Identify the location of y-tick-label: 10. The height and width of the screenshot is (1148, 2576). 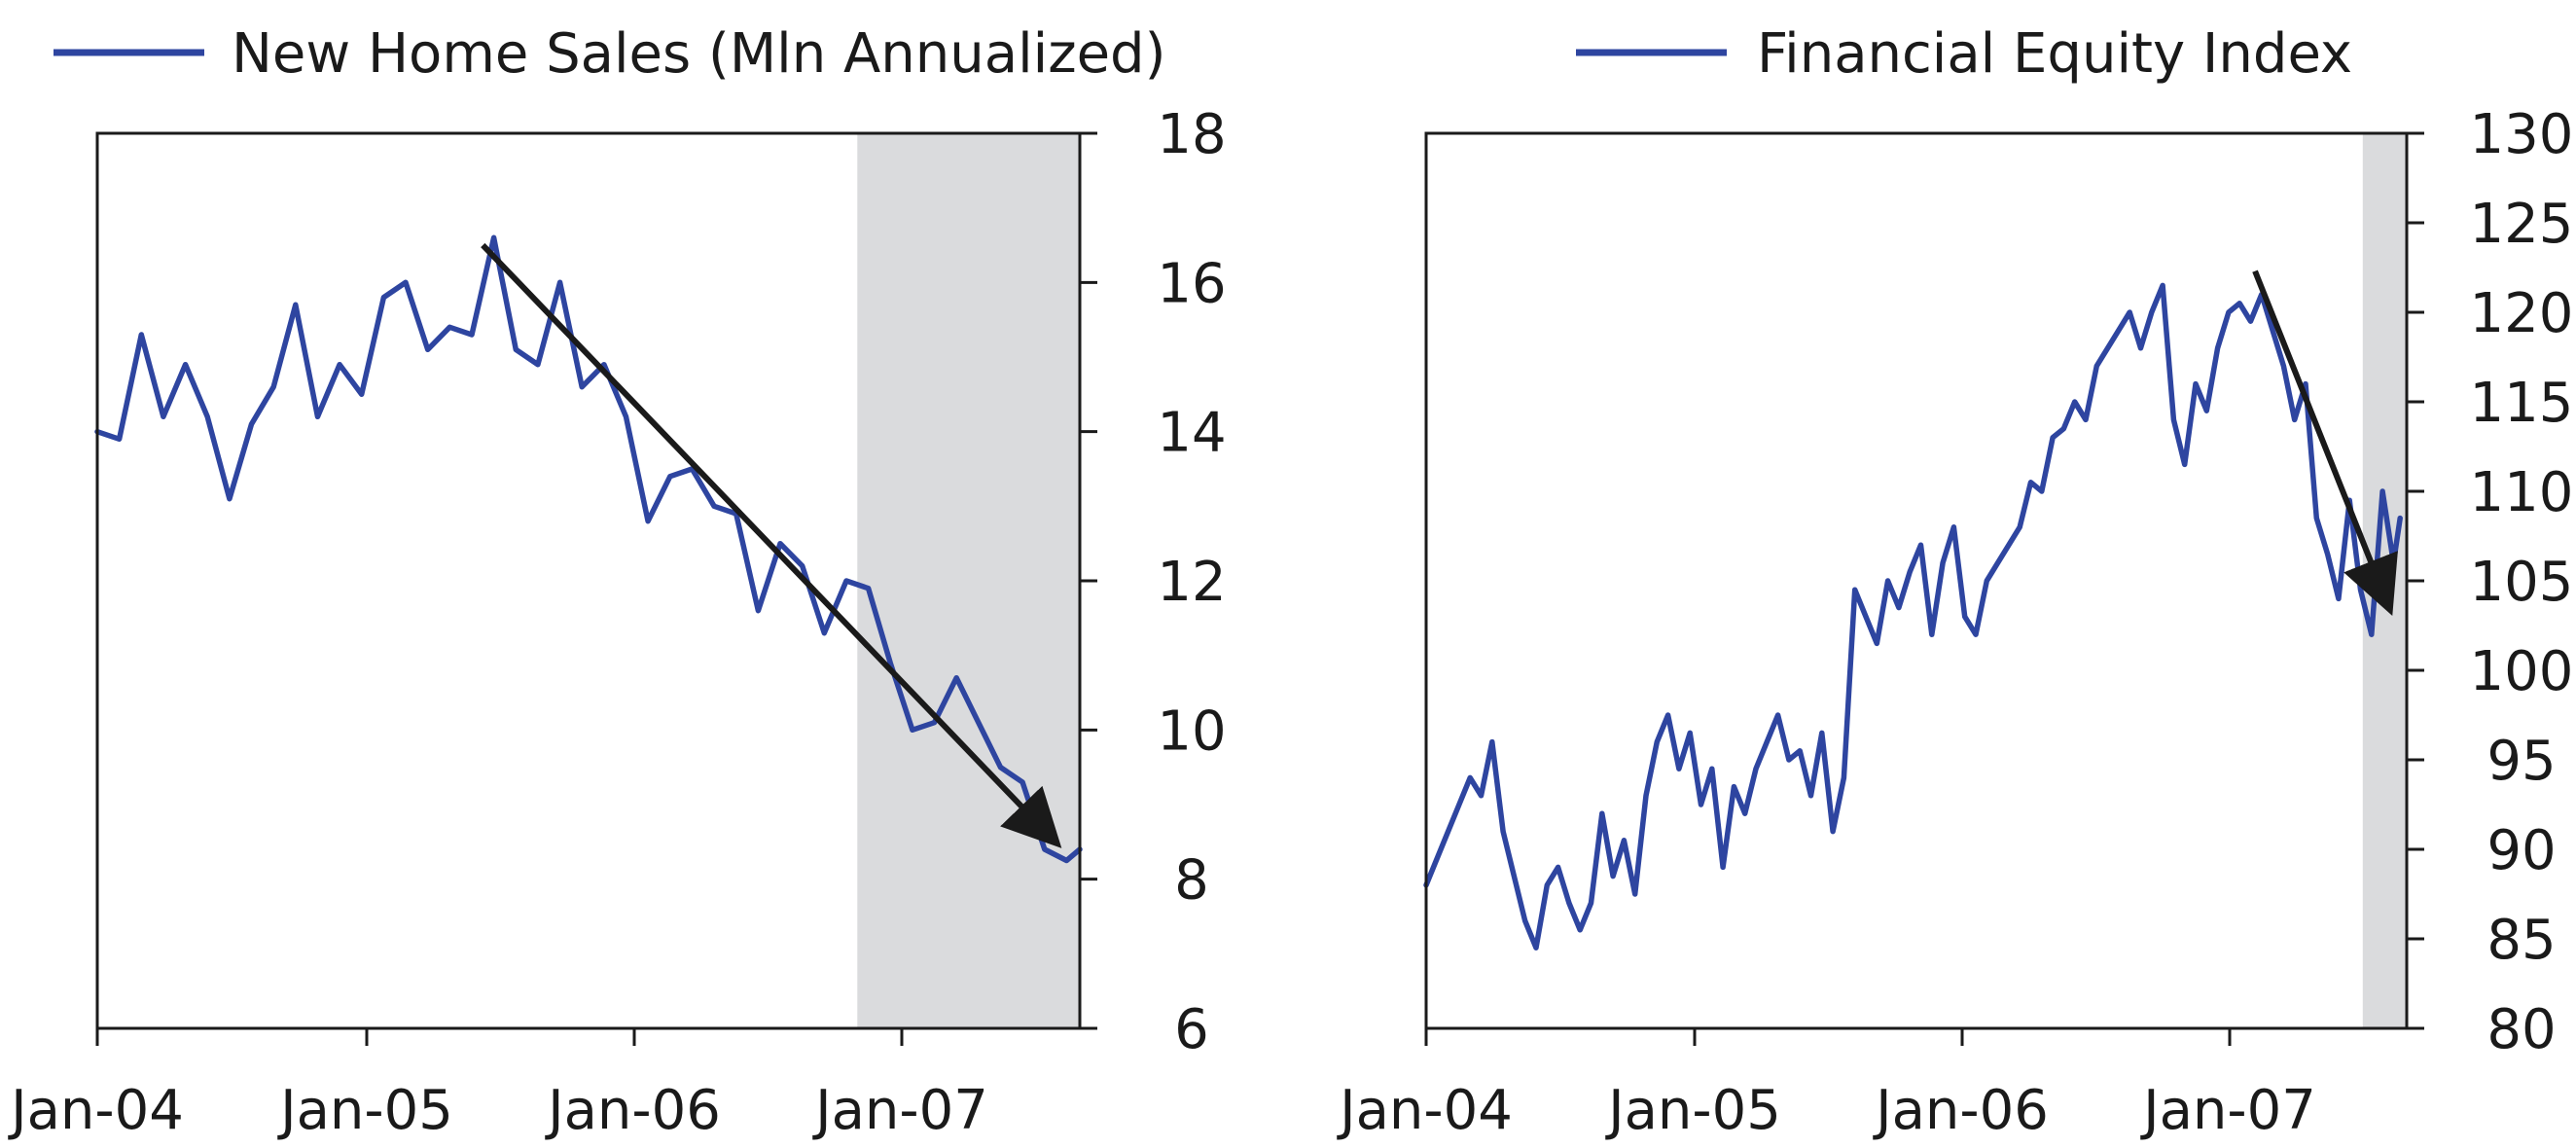
(1191, 731).